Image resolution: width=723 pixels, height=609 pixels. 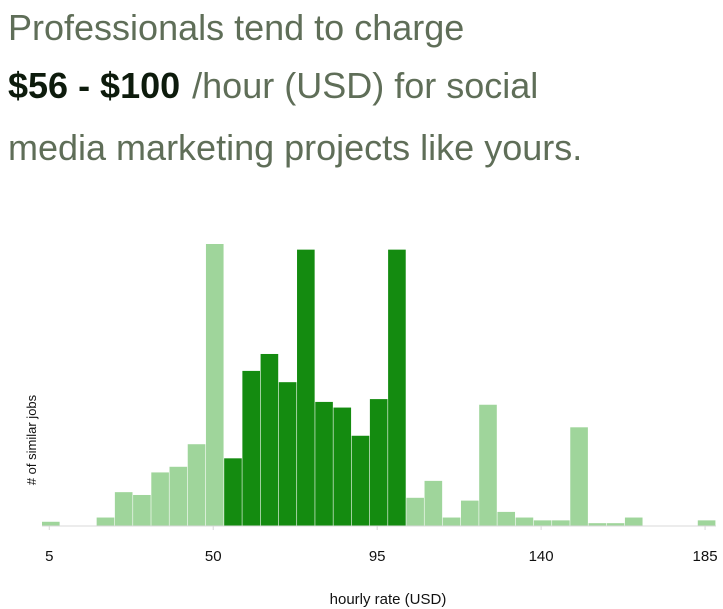 I want to click on x-tick-label: 5, so click(x=49, y=556).